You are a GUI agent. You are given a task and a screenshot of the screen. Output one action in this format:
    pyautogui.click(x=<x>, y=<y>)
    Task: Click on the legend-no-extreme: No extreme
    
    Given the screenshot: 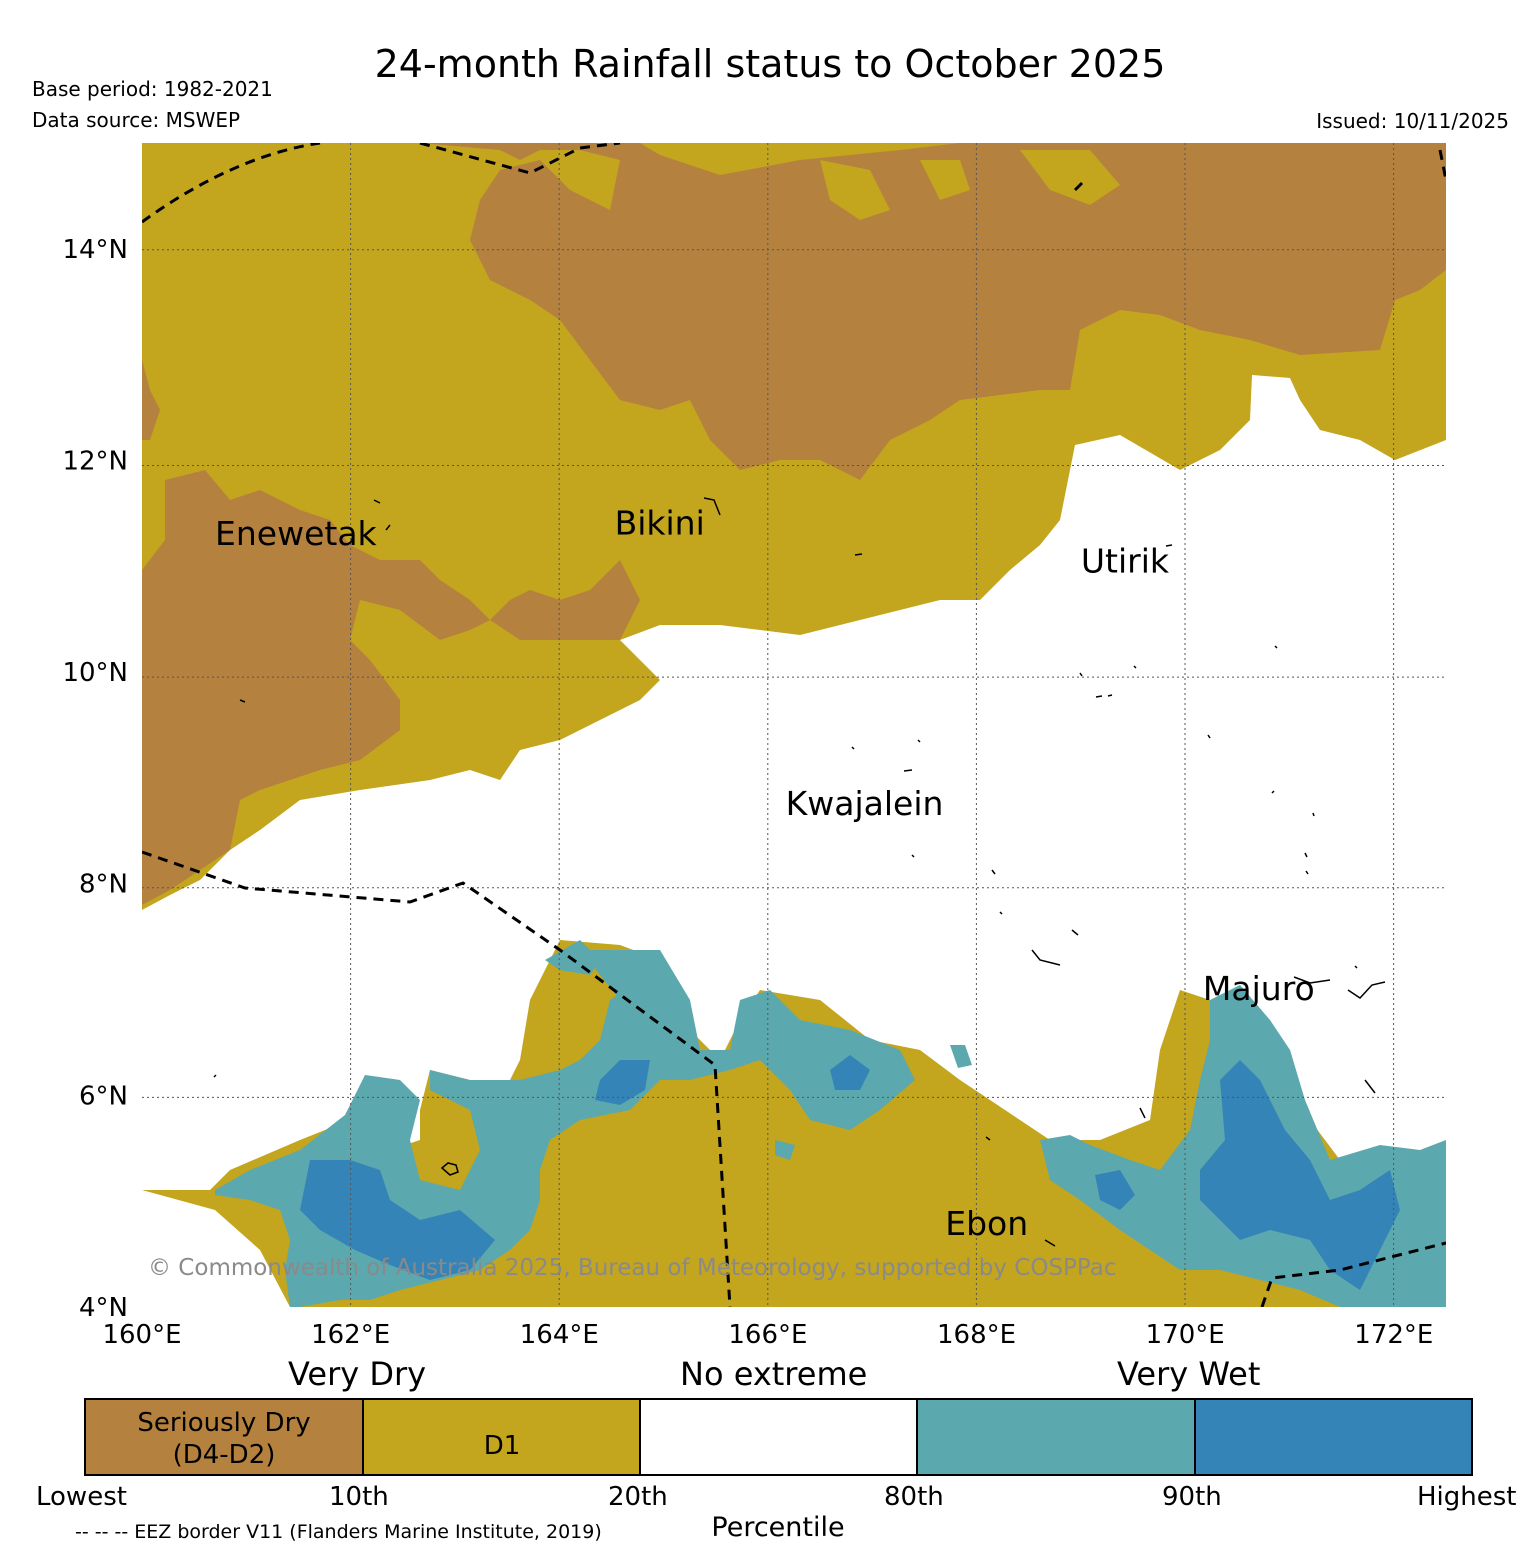 What is the action you would take?
    pyautogui.click(x=774, y=1374)
    